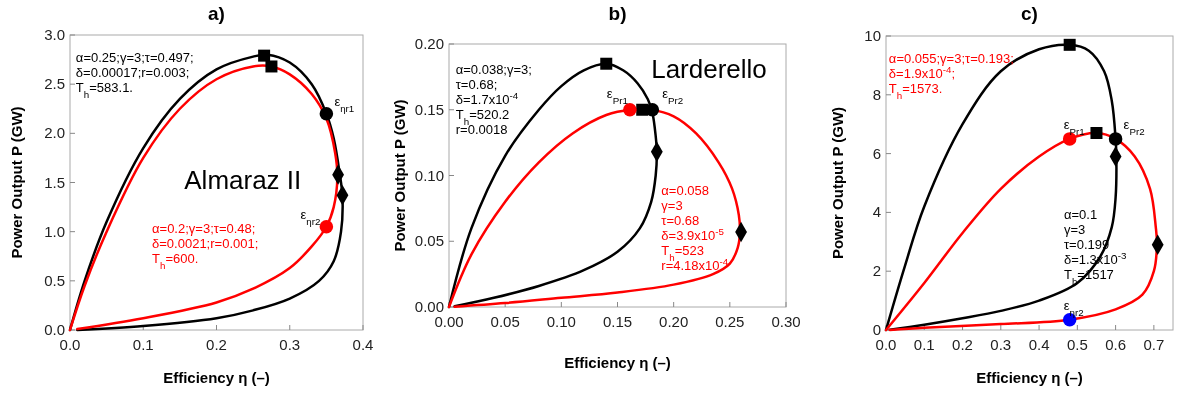 Image resolution: width=1181 pixels, height=403 pixels. What do you see at coordinates (429, 175) in the screenshot?
I see `y-tick-label: 0.10` at bounding box center [429, 175].